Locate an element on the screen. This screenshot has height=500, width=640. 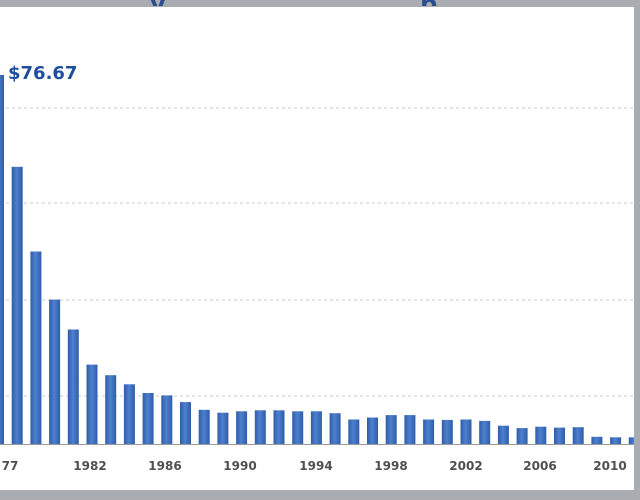
bar-2002 is located at coordinates (466, 431).